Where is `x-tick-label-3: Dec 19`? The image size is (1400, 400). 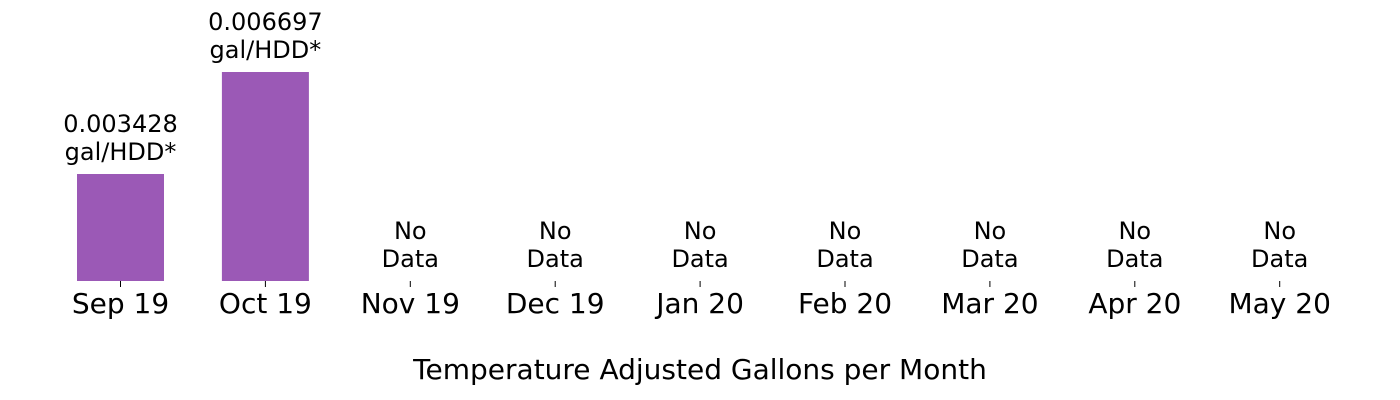
x-tick-label-3: Dec 19 is located at coordinates (555, 303).